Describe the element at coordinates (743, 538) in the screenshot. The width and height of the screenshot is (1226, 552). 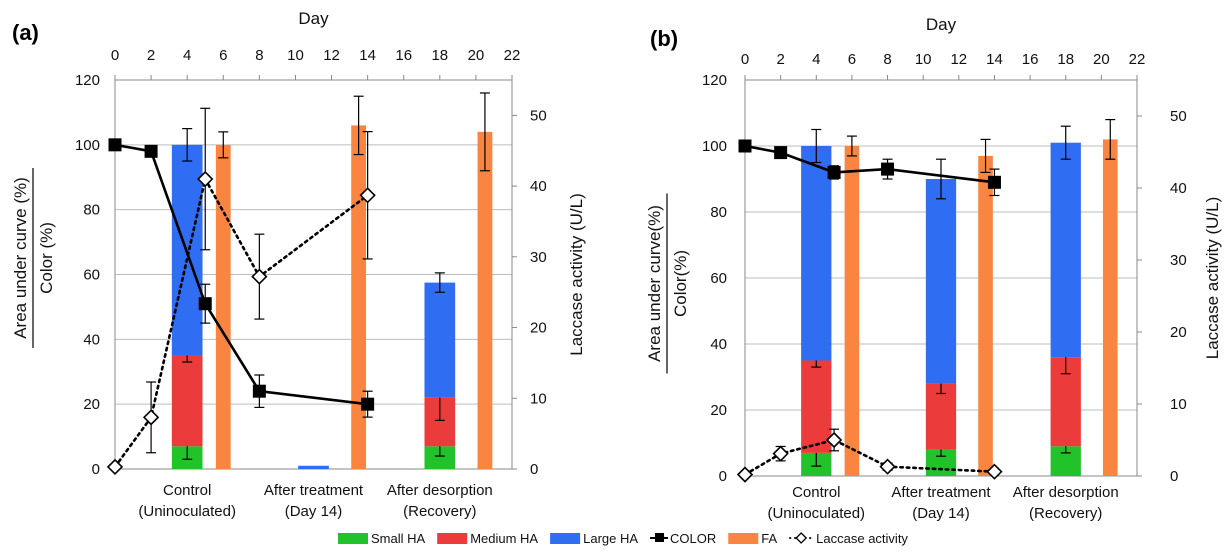
I see `legend-fa-swatch` at that location.